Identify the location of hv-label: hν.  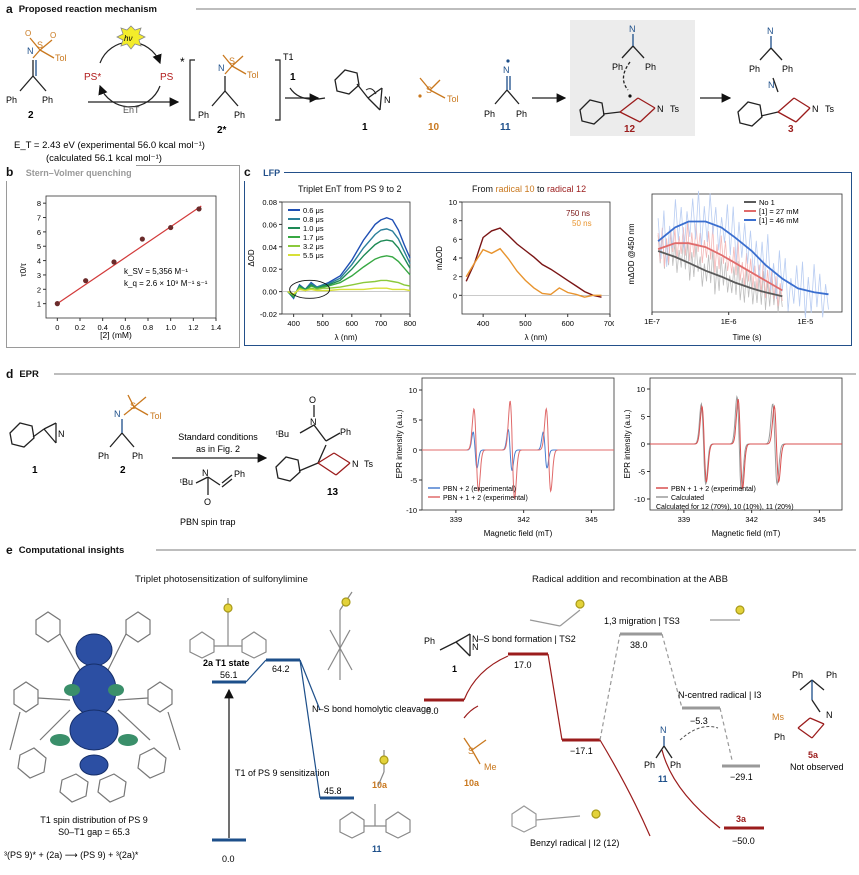
(128, 38).